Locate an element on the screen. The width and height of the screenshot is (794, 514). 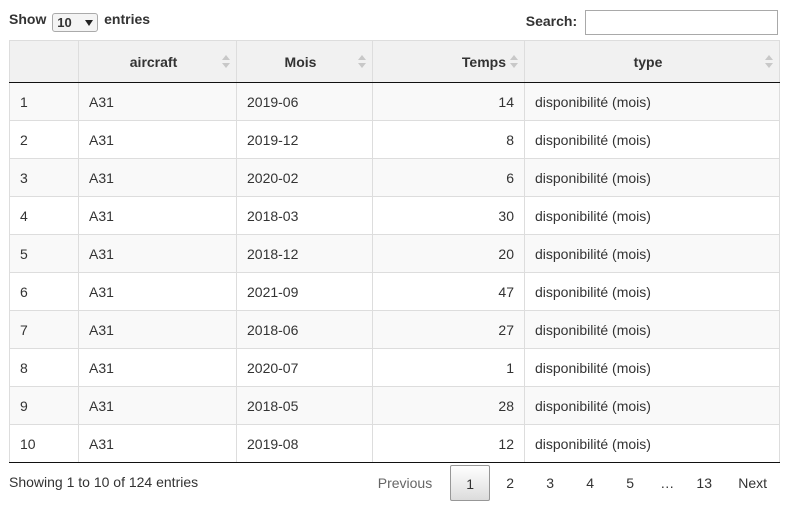
table-row: 10 A31 2019-08 12 disponibilité (mois) is located at coordinates (394, 443).